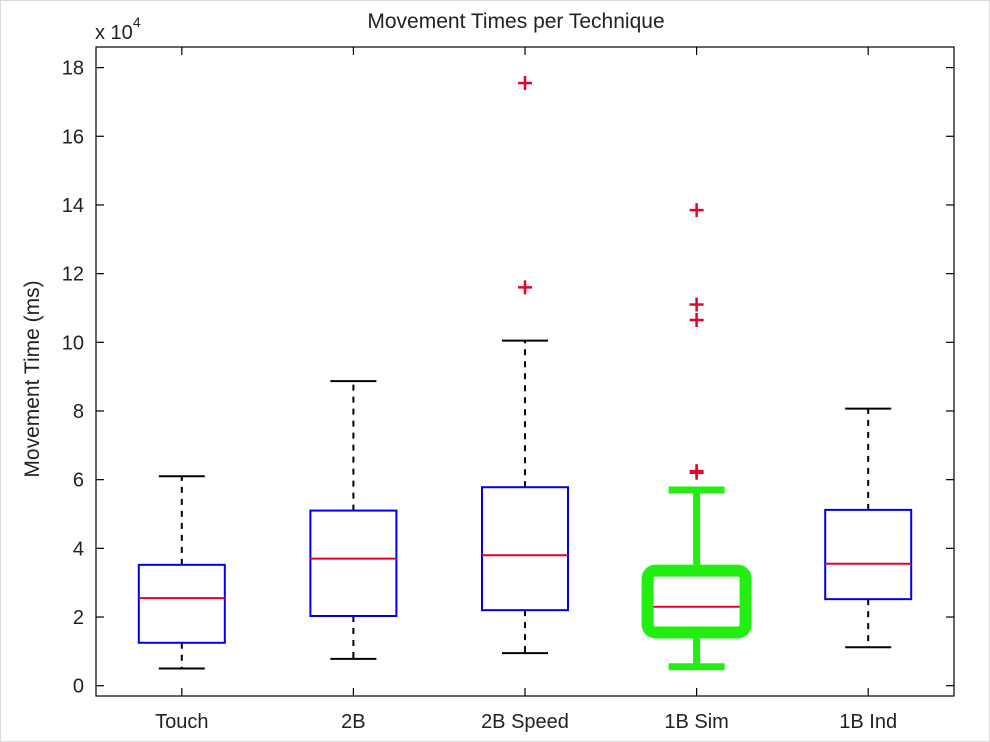 This screenshot has width=990, height=742. What do you see at coordinates (137, 22) in the screenshot?
I see `y-axis-multiplier-exponent: 4` at bounding box center [137, 22].